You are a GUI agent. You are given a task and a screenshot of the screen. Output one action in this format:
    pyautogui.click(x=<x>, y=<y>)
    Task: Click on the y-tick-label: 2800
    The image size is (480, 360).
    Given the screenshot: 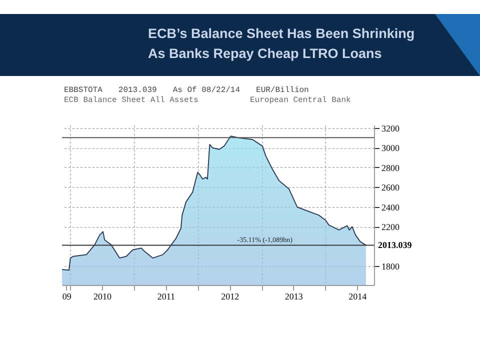 What is the action you would take?
    pyautogui.click(x=391, y=167)
    